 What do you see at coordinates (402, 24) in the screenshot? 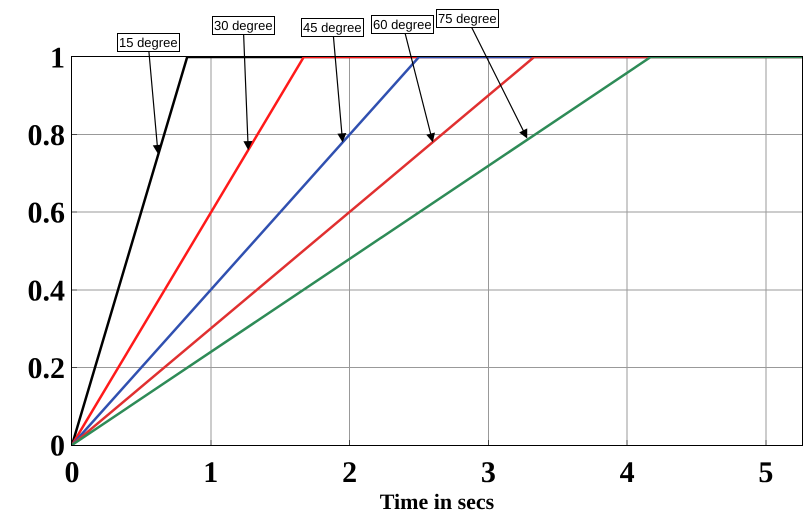
I see `annotation: 60 degree` at bounding box center [402, 24].